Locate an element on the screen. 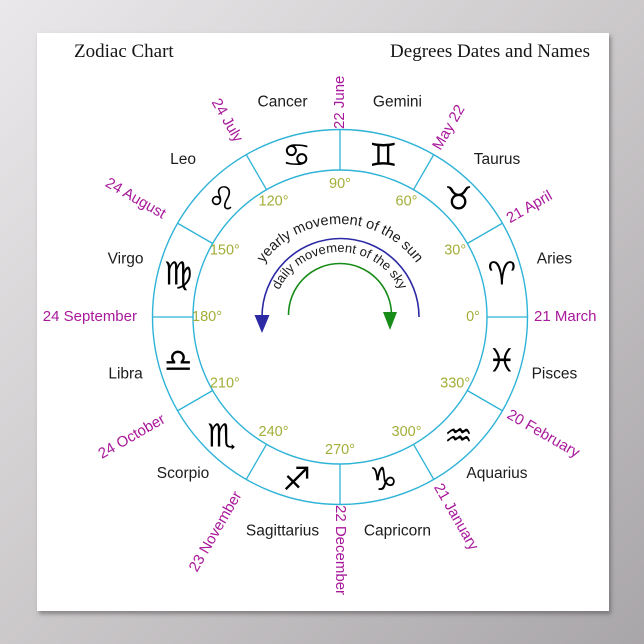 Image resolution: width=644 pixels, height=644 pixels. zodiac-symbol-aries-icon: ♈ is located at coordinates (501, 274).